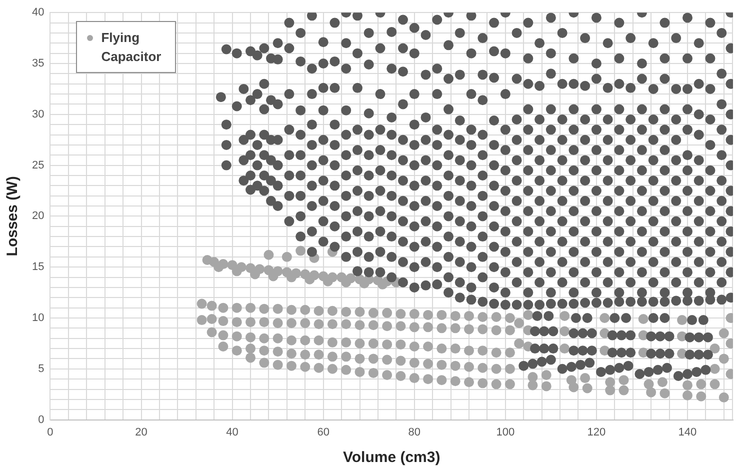 The height and width of the screenshot is (471, 738). What do you see at coordinates (41, 420) in the screenshot?
I see `y-tick-label: 0` at bounding box center [41, 420].